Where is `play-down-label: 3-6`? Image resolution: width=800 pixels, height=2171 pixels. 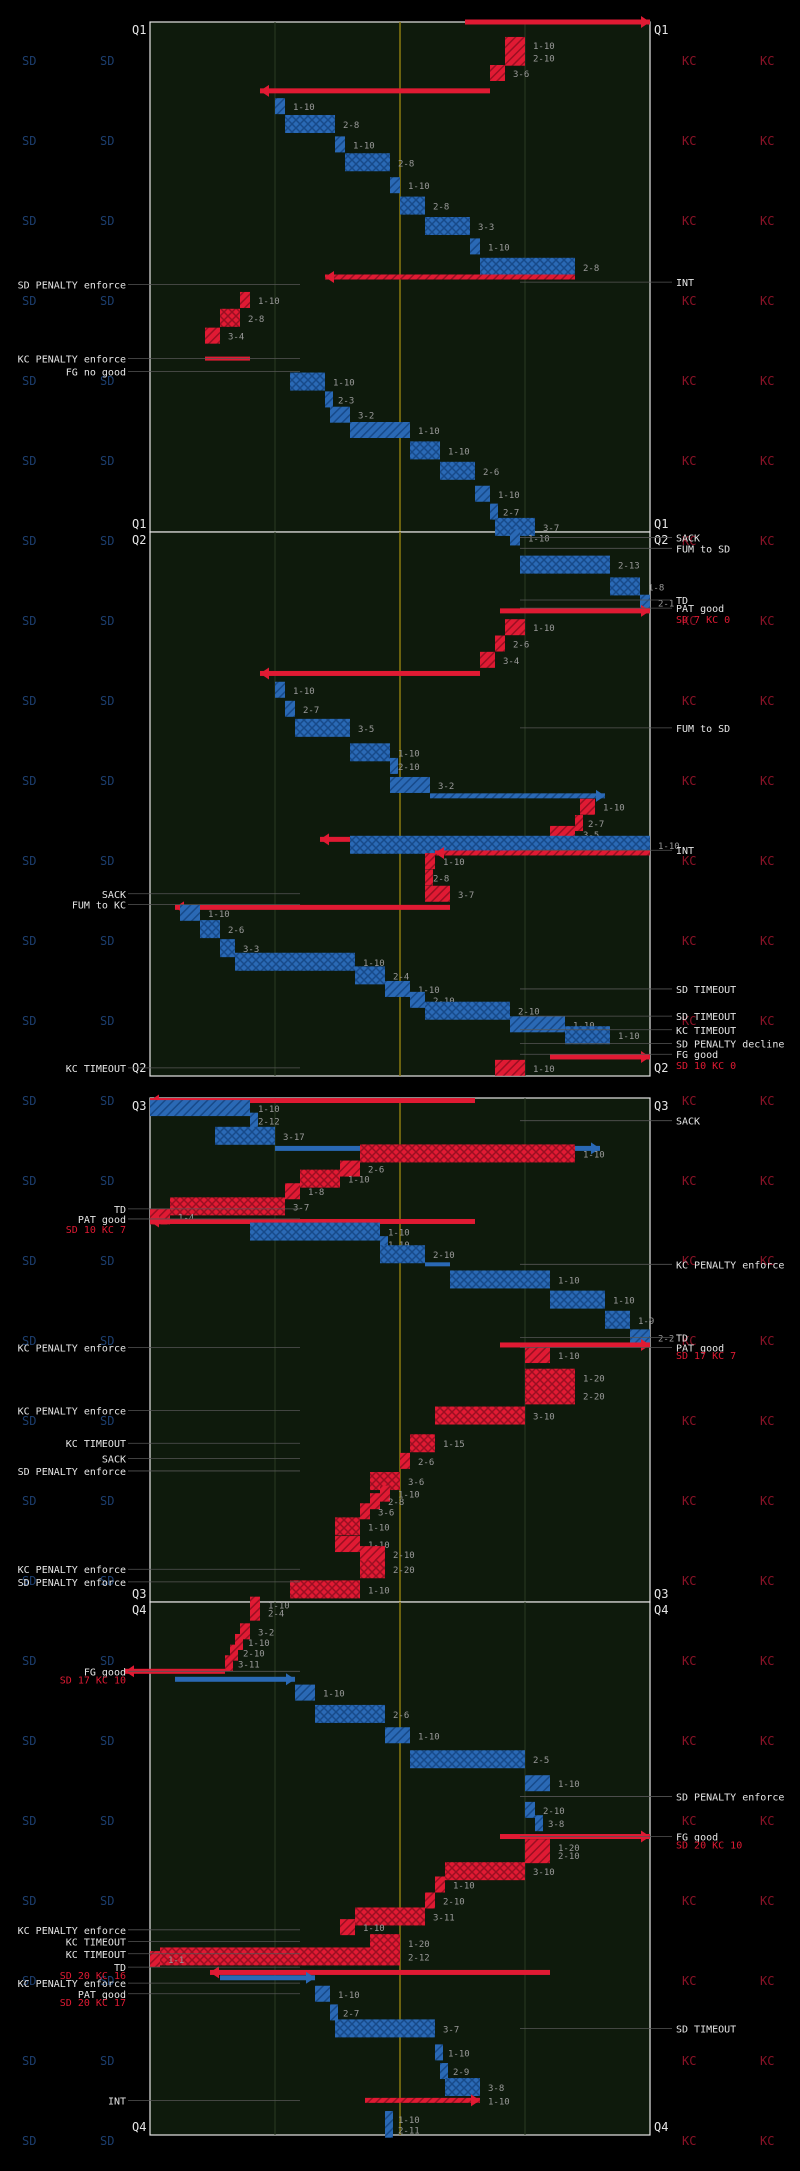
play-down-label: 3-6 is located at coordinates (521, 75).